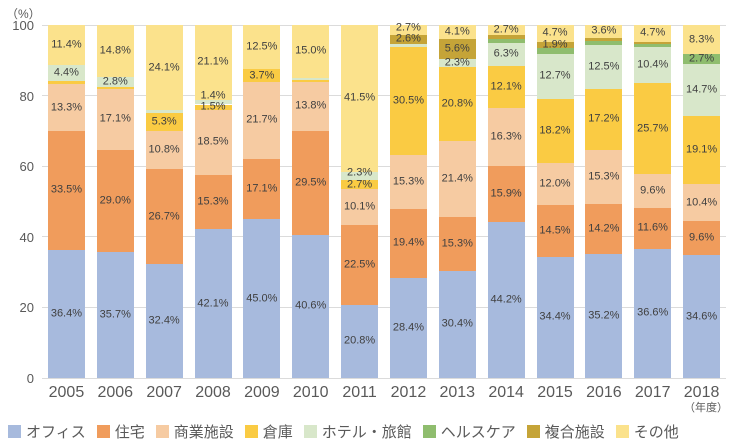 The image size is (730, 448). What do you see at coordinates (533, 431) in the screenshot?
I see `legend-swatch-mixed-use` at bounding box center [533, 431].